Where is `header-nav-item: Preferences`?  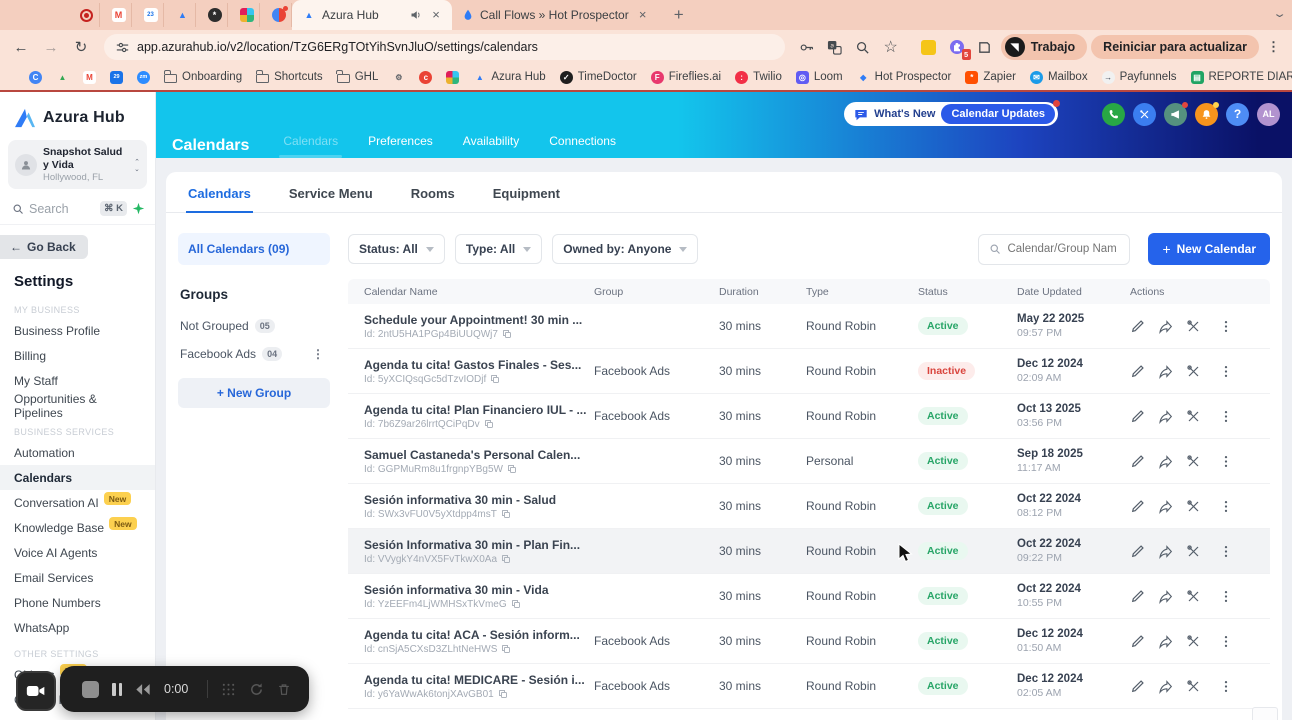 header-nav-item: Preferences is located at coordinates (400, 141).